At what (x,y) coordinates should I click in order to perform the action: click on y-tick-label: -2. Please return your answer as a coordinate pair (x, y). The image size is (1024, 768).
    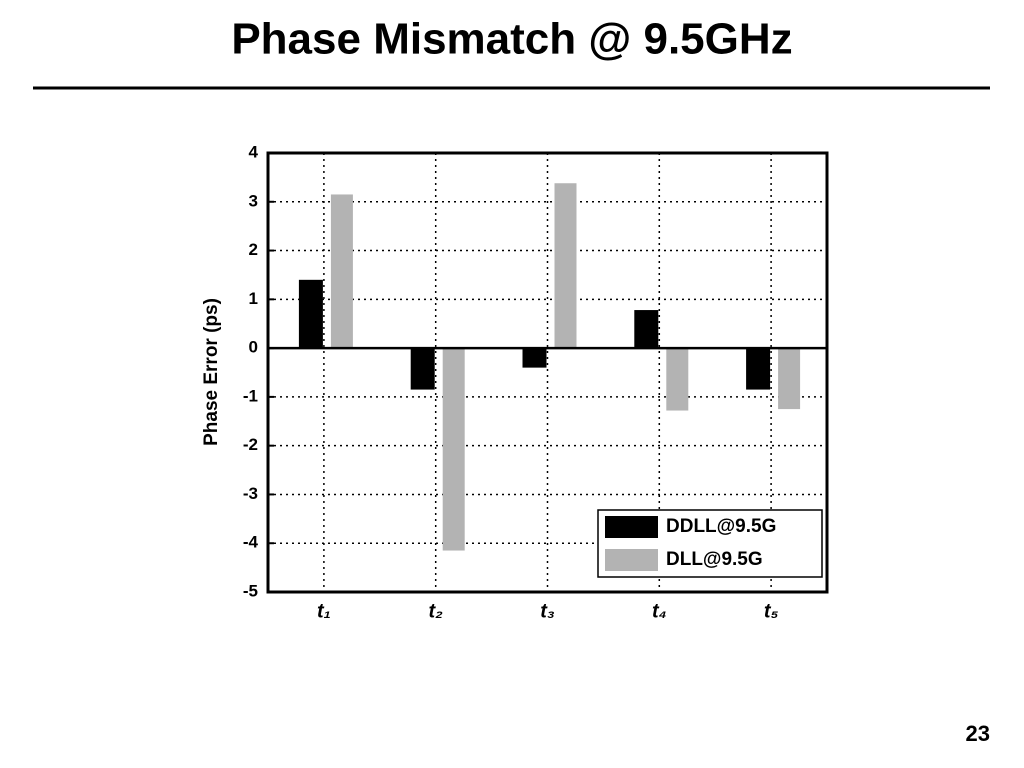
    Looking at the image, I should click on (250, 444).